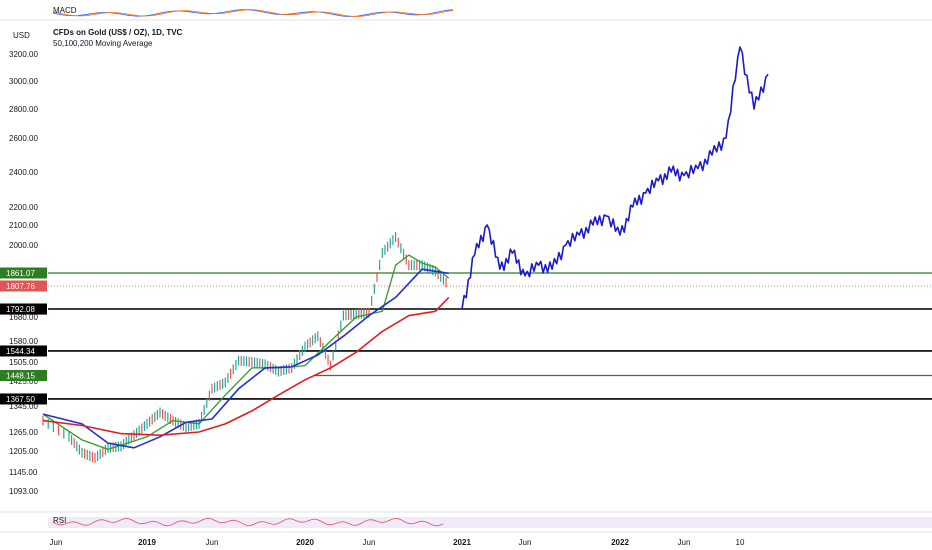 The image size is (932, 550). Describe the element at coordinates (20, 399) in the screenshot. I see `price-tag-label: 1367.50` at that location.